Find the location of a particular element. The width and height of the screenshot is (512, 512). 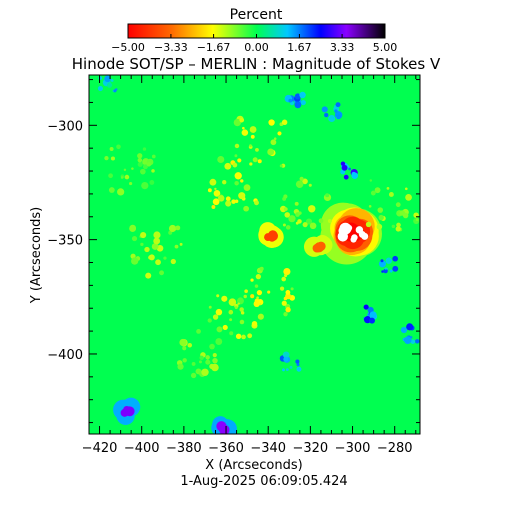

x-tick-label: −400 is located at coordinates (142, 448).